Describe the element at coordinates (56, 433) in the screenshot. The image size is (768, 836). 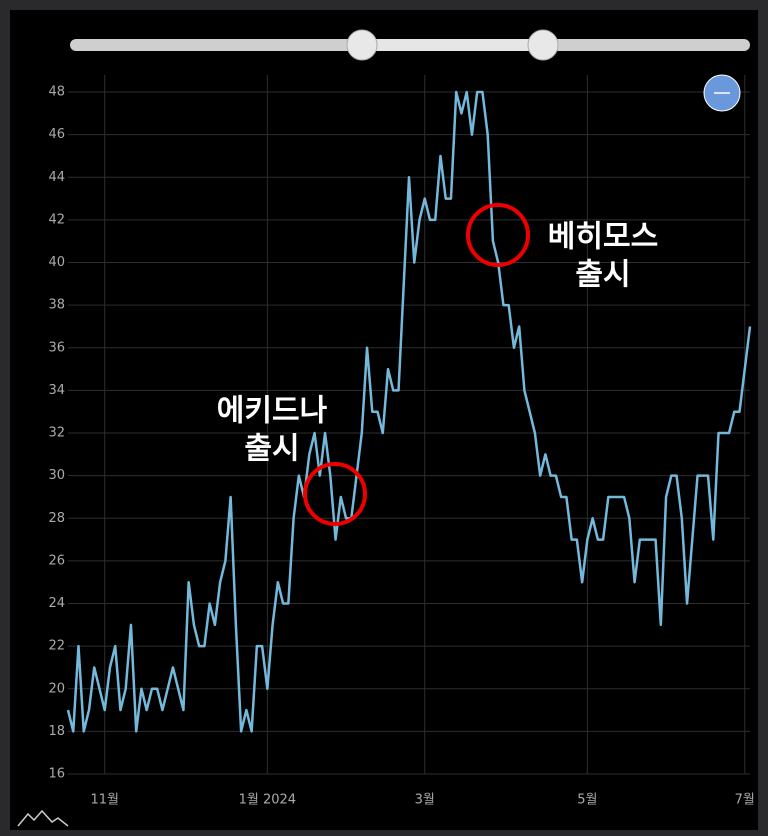
I see `y-tick-label: 32` at that location.